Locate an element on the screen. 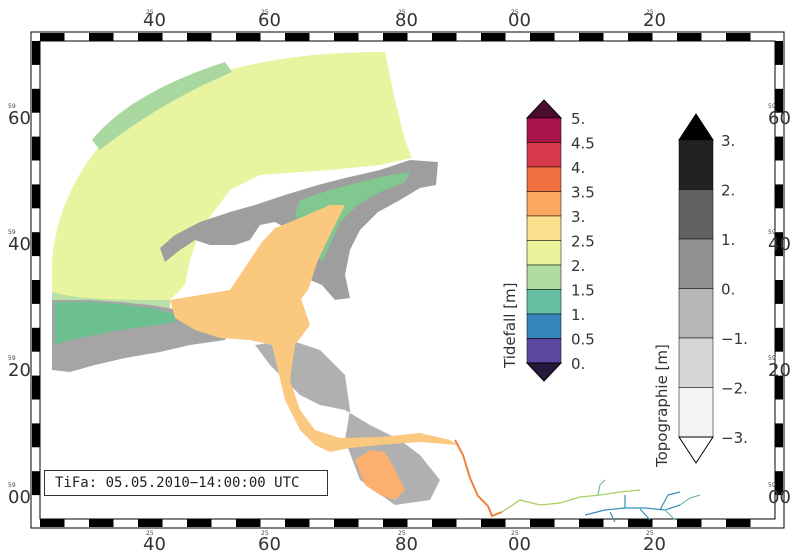 The image size is (800, 560). topography-title: Topographie [m] is located at coordinates (662, 406).